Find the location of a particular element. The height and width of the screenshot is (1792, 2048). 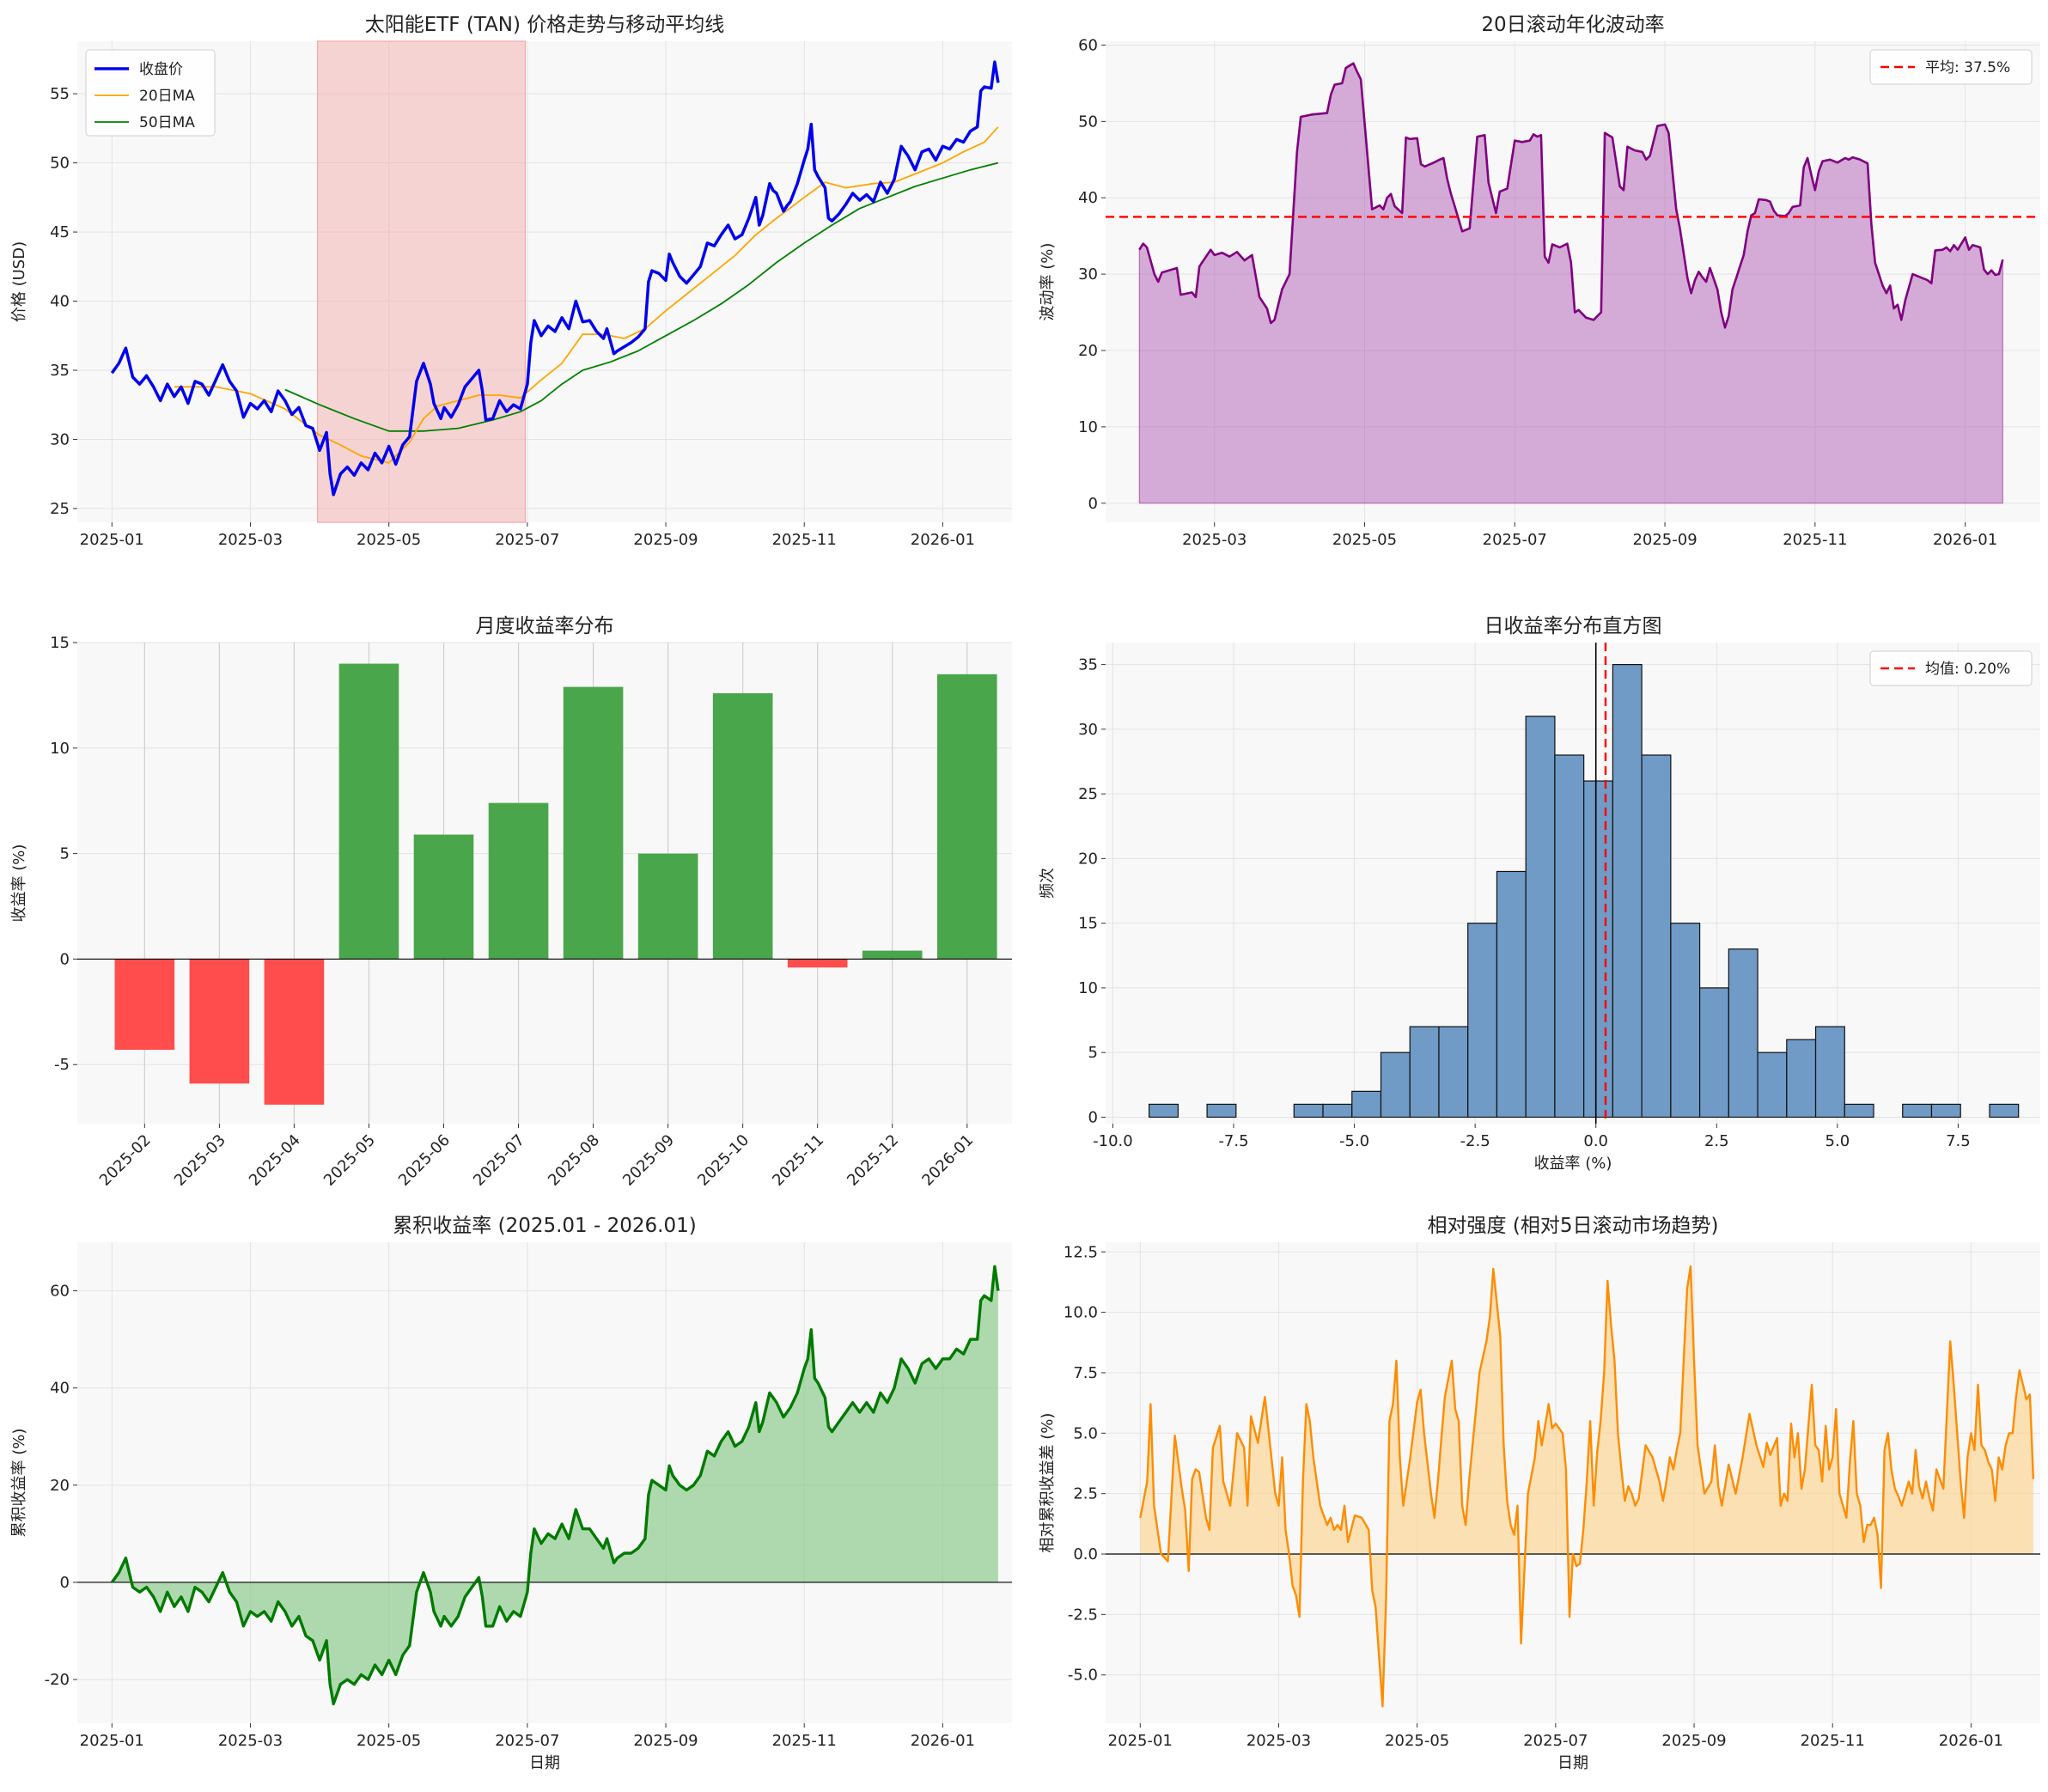

series-lines is located at coordinates (555, 278).